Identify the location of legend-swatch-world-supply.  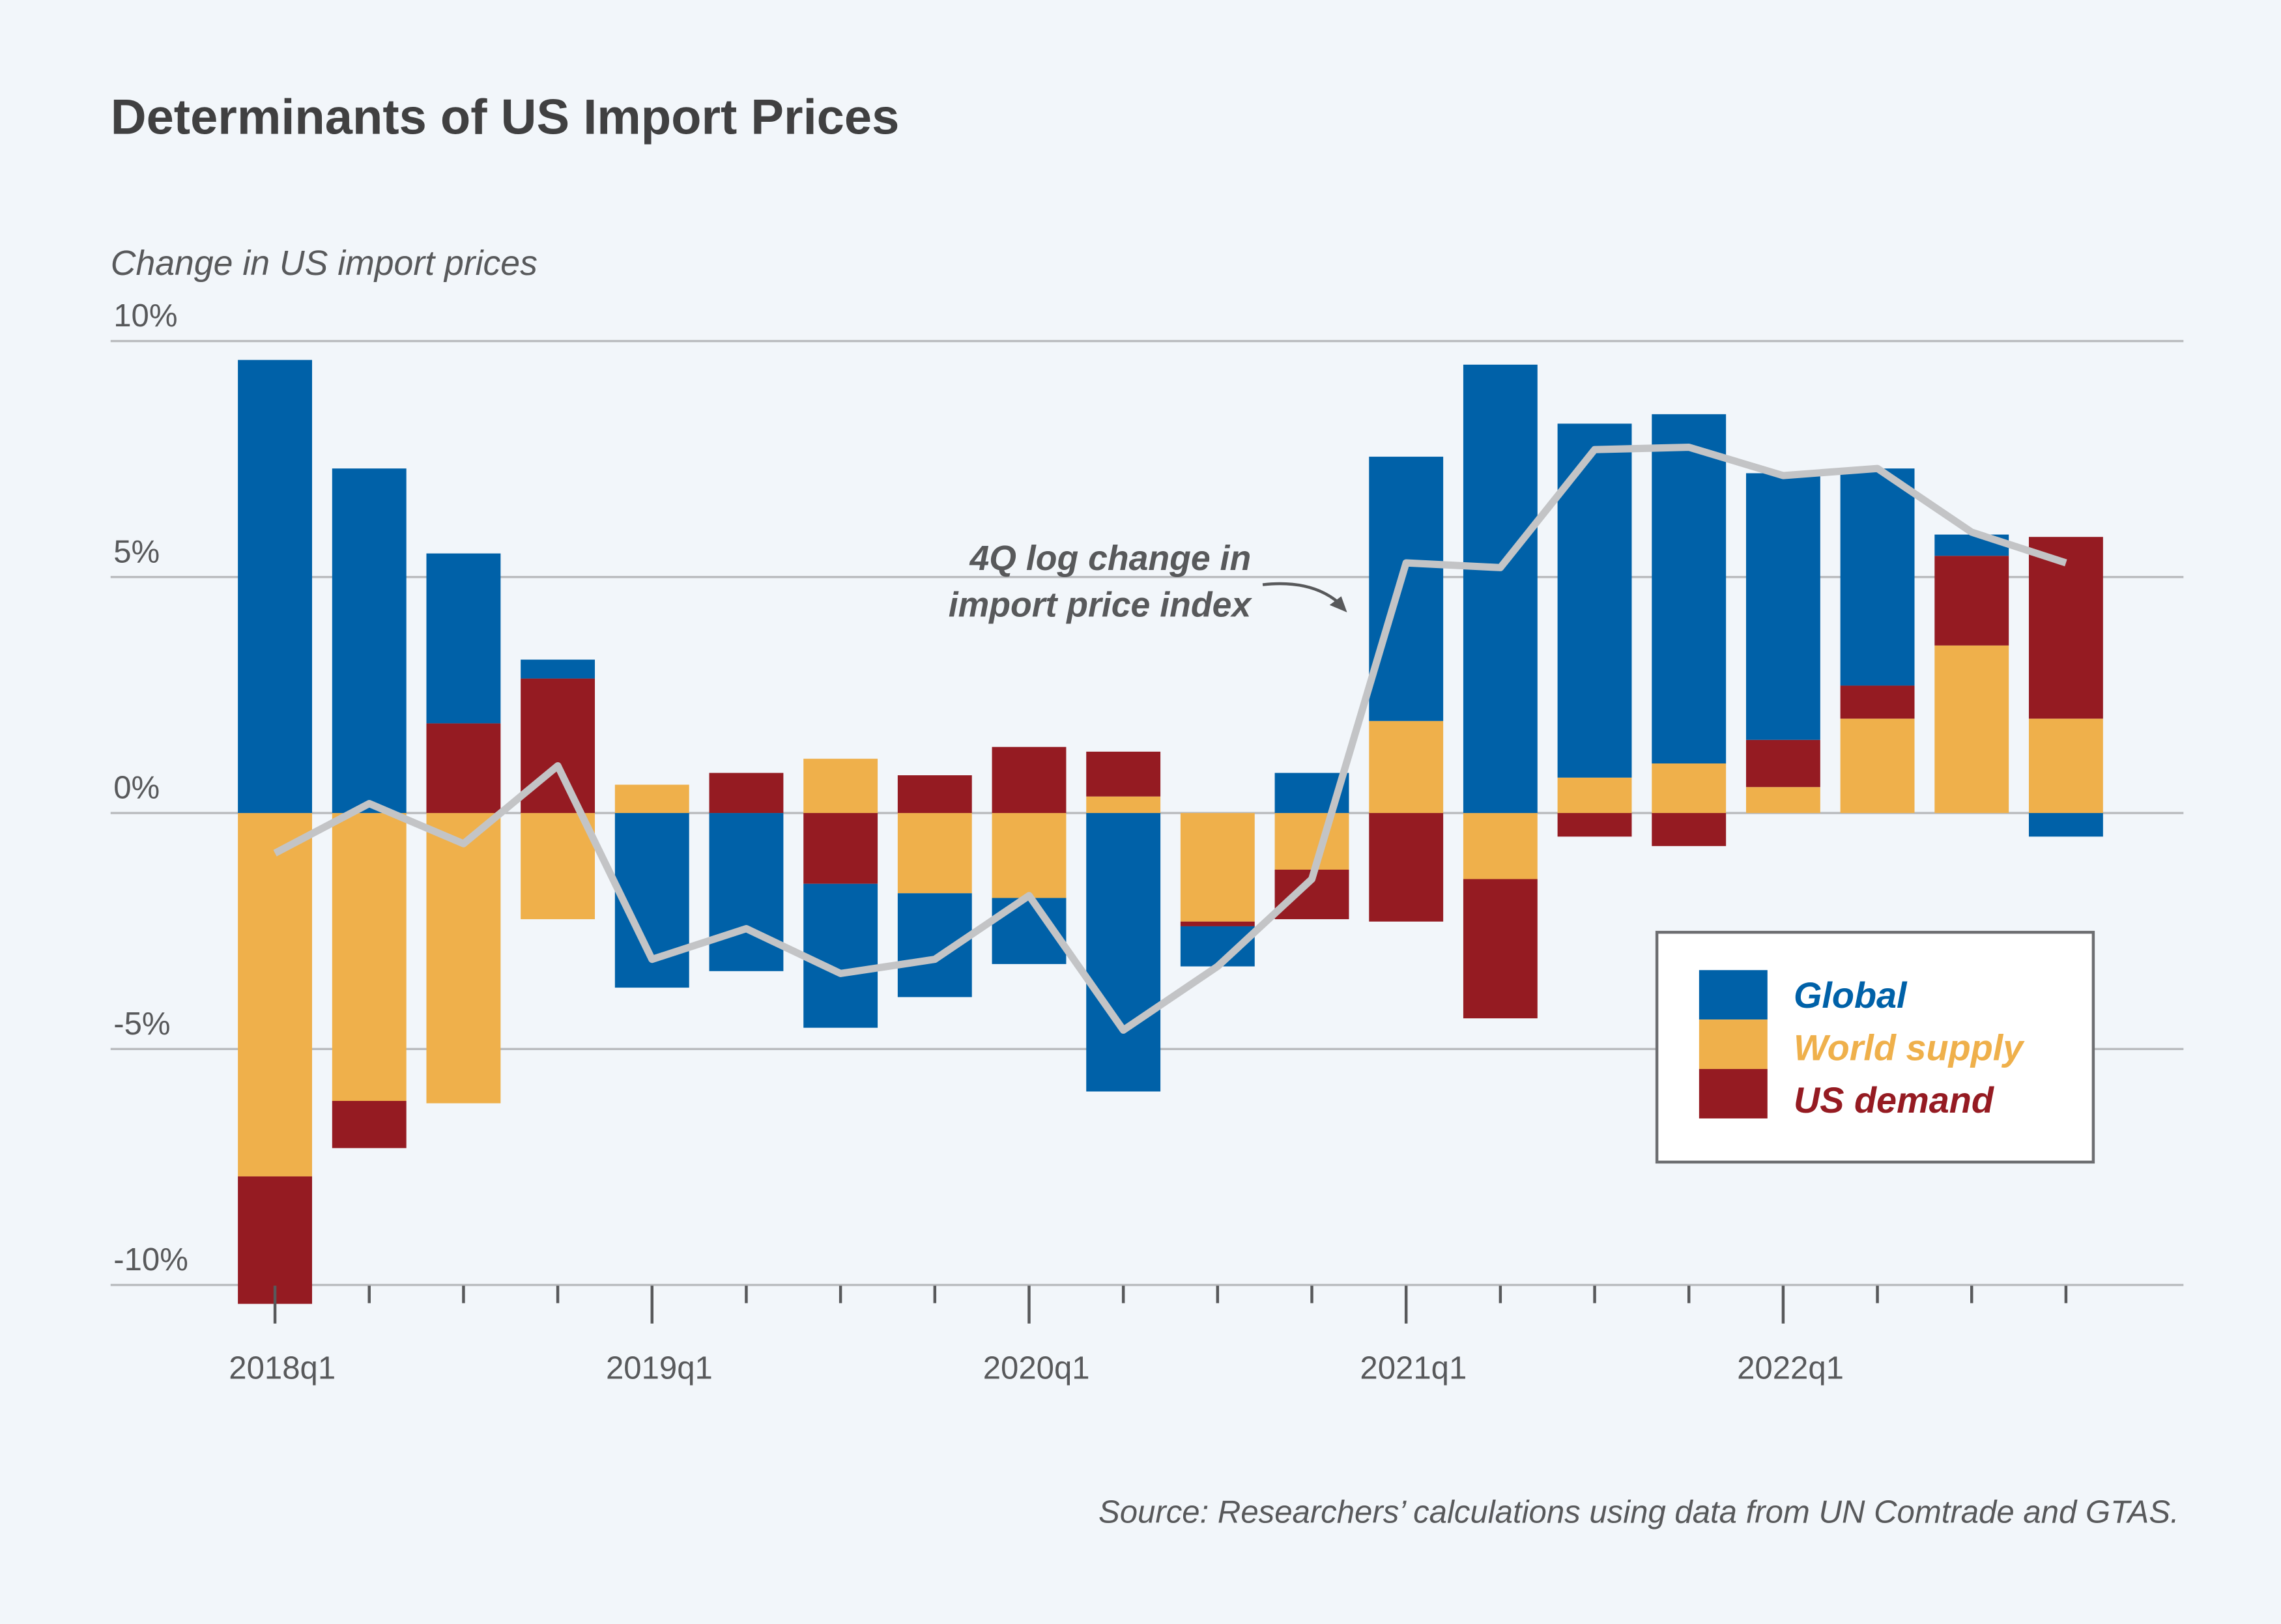
(1733, 1044).